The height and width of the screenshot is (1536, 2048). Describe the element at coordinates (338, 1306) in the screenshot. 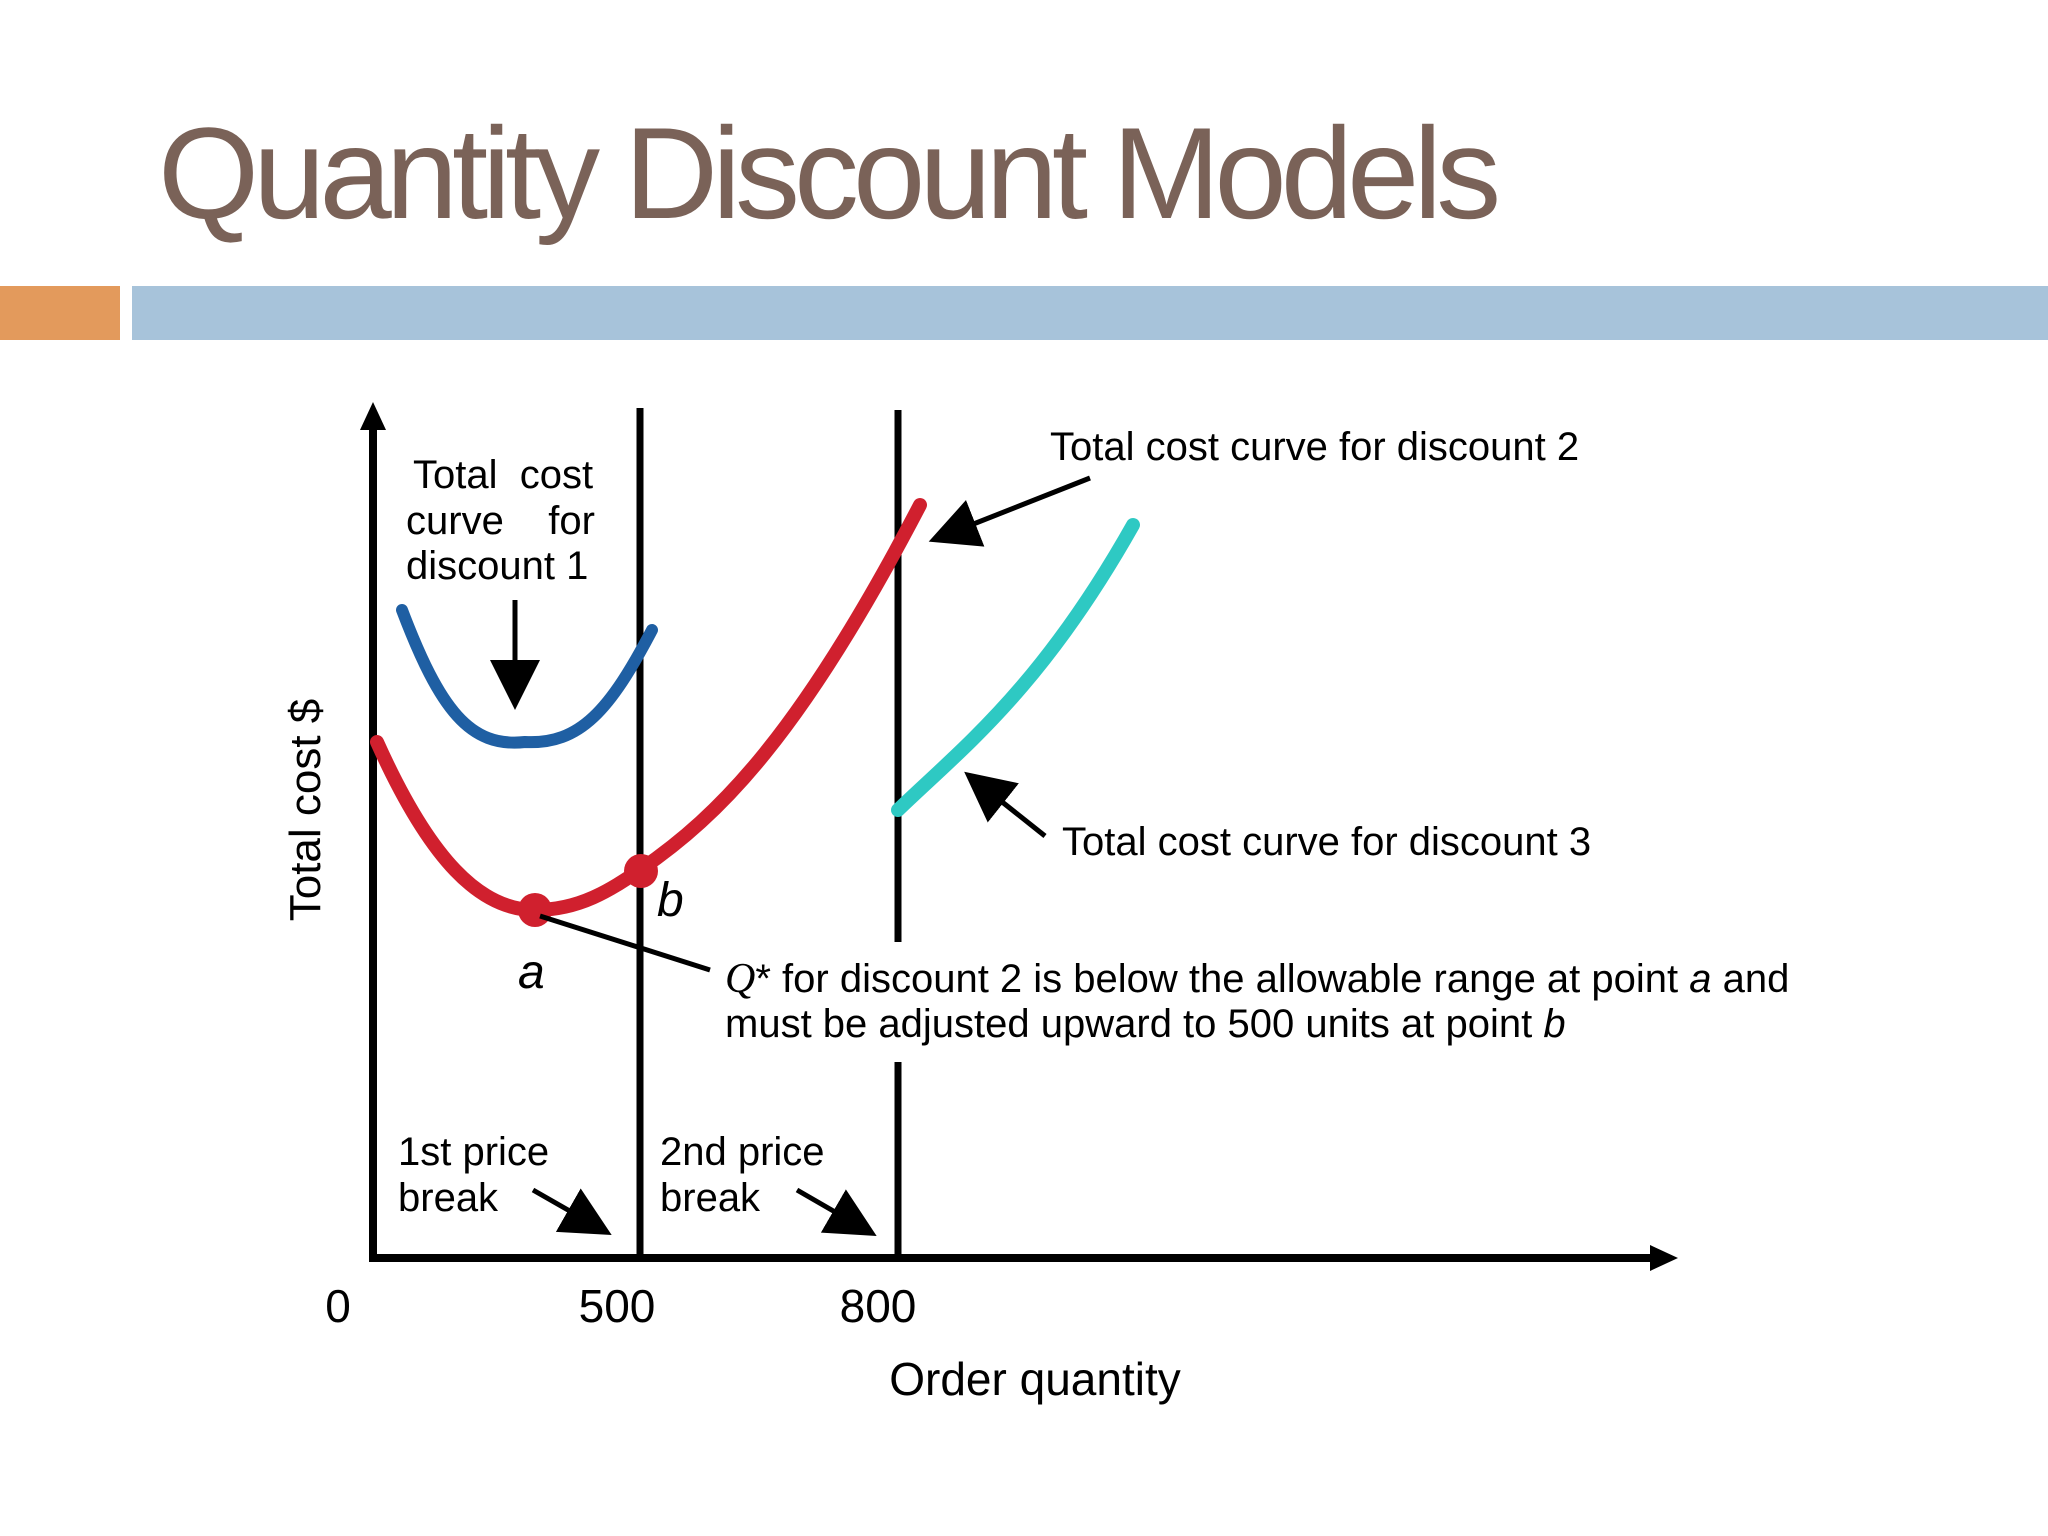

I see `x-tick-0: 0` at that location.